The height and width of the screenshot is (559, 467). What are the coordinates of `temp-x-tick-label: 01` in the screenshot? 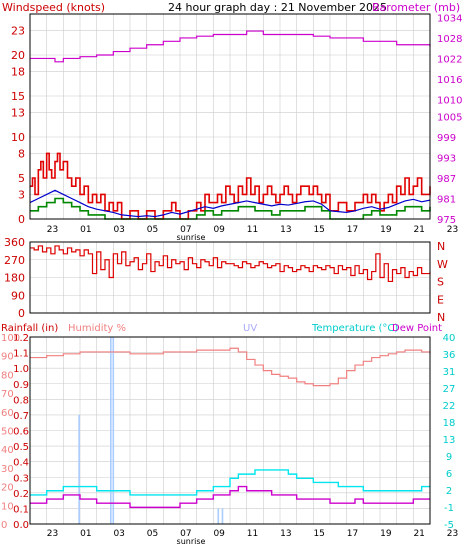 It's located at (85, 534).